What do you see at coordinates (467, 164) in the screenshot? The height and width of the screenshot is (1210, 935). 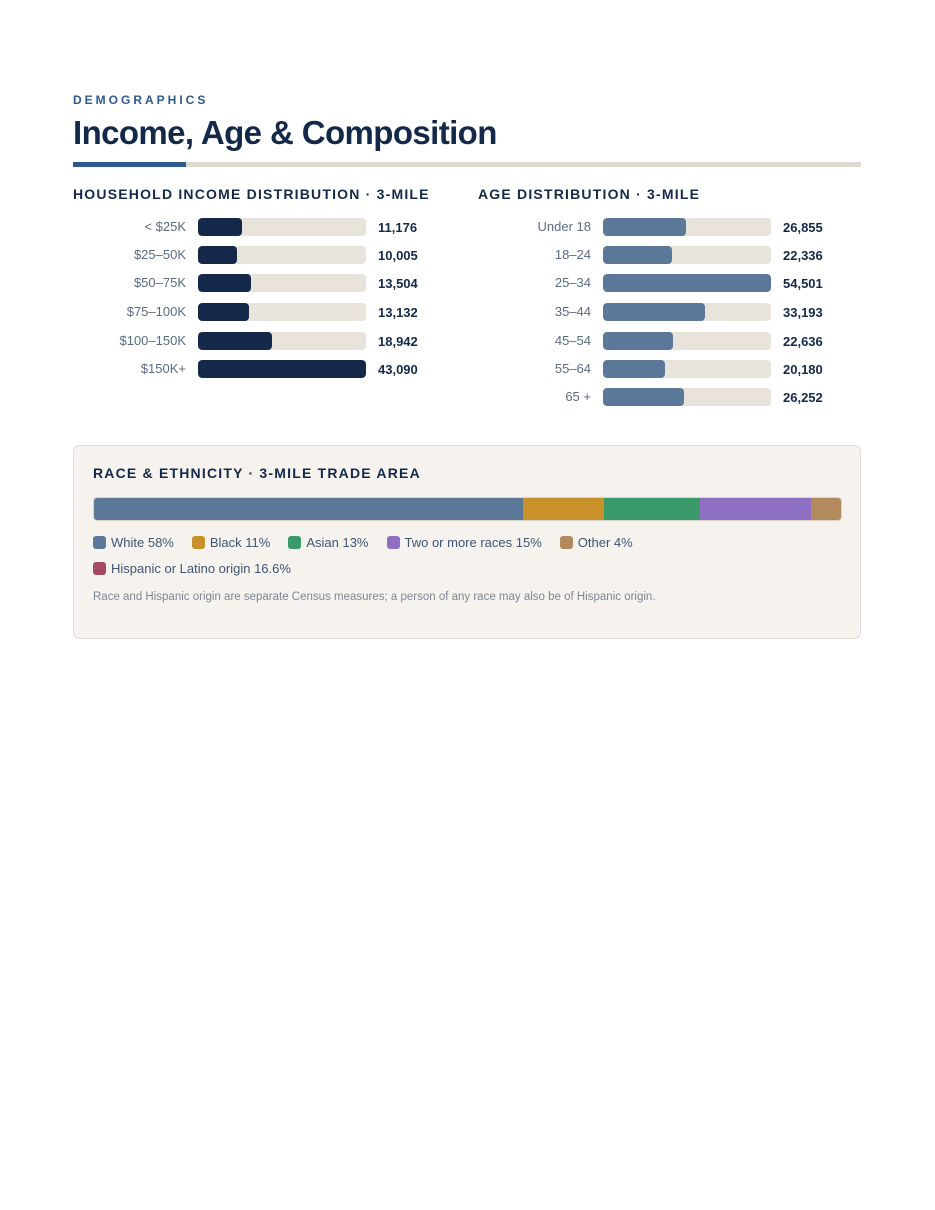 I see `title-rule` at bounding box center [467, 164].